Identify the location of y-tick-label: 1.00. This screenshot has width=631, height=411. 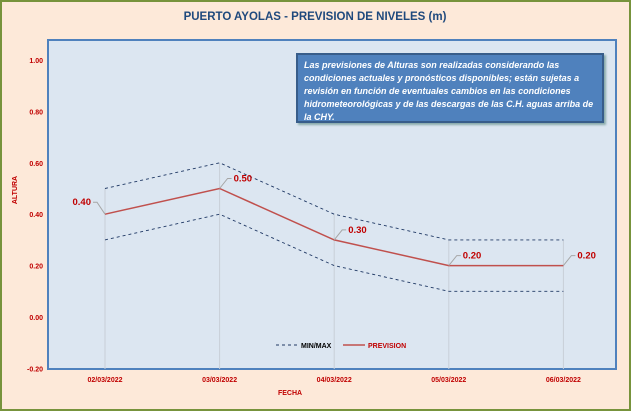
(36, 61).